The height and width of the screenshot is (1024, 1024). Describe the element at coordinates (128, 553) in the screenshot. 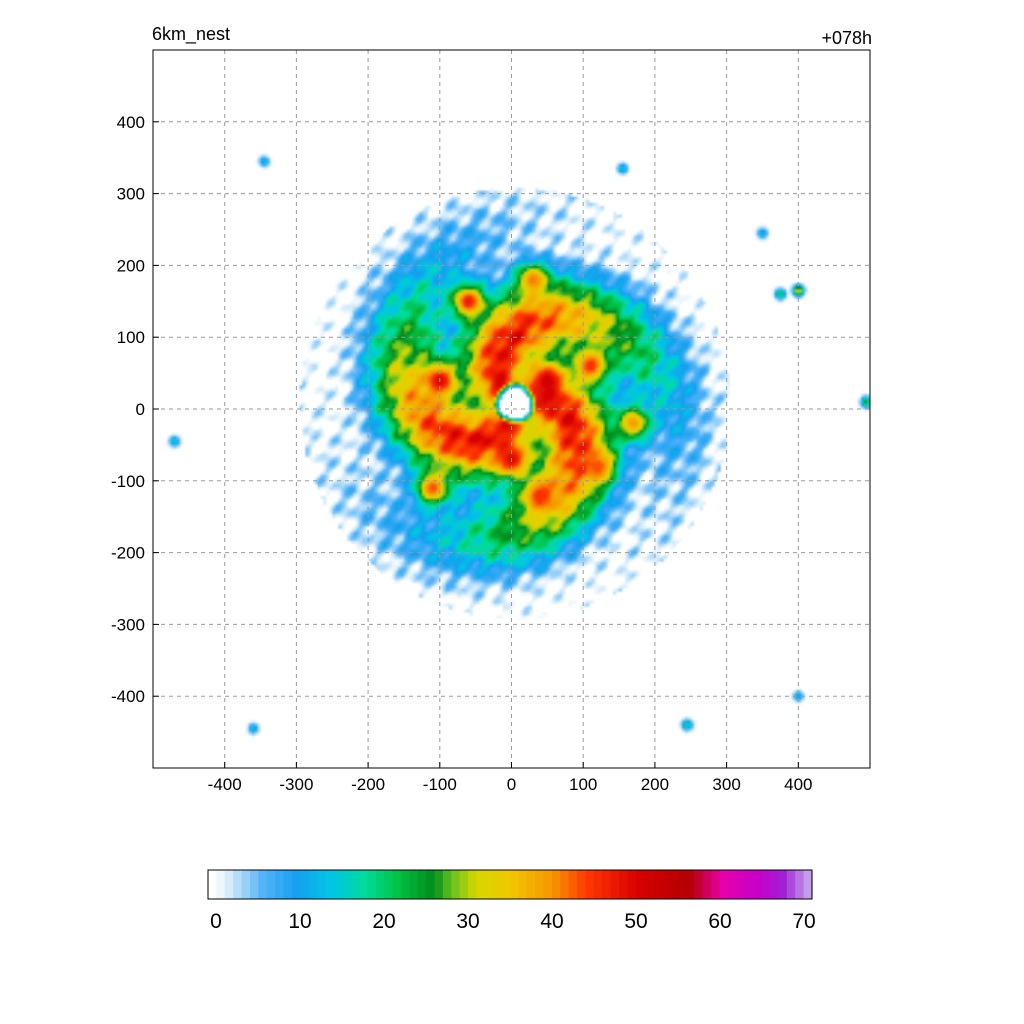

I see `y-tick-label: -200` at that location.